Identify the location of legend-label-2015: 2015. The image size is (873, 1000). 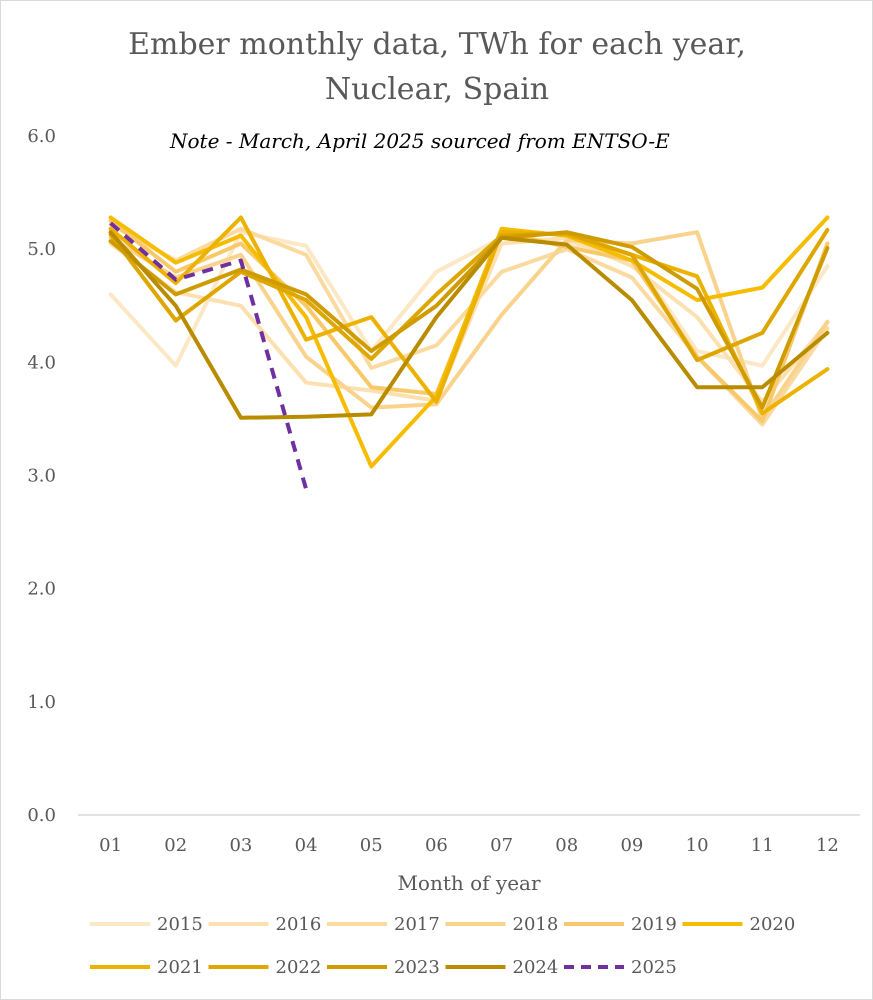
(180, 924).